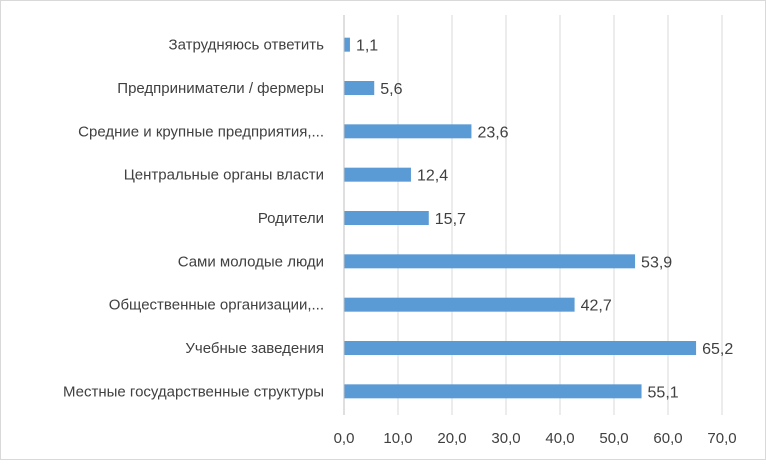 The width and height of the screenshot is (766, 464). I want to click on x-tick-label: 50,0, so click(613, 438).